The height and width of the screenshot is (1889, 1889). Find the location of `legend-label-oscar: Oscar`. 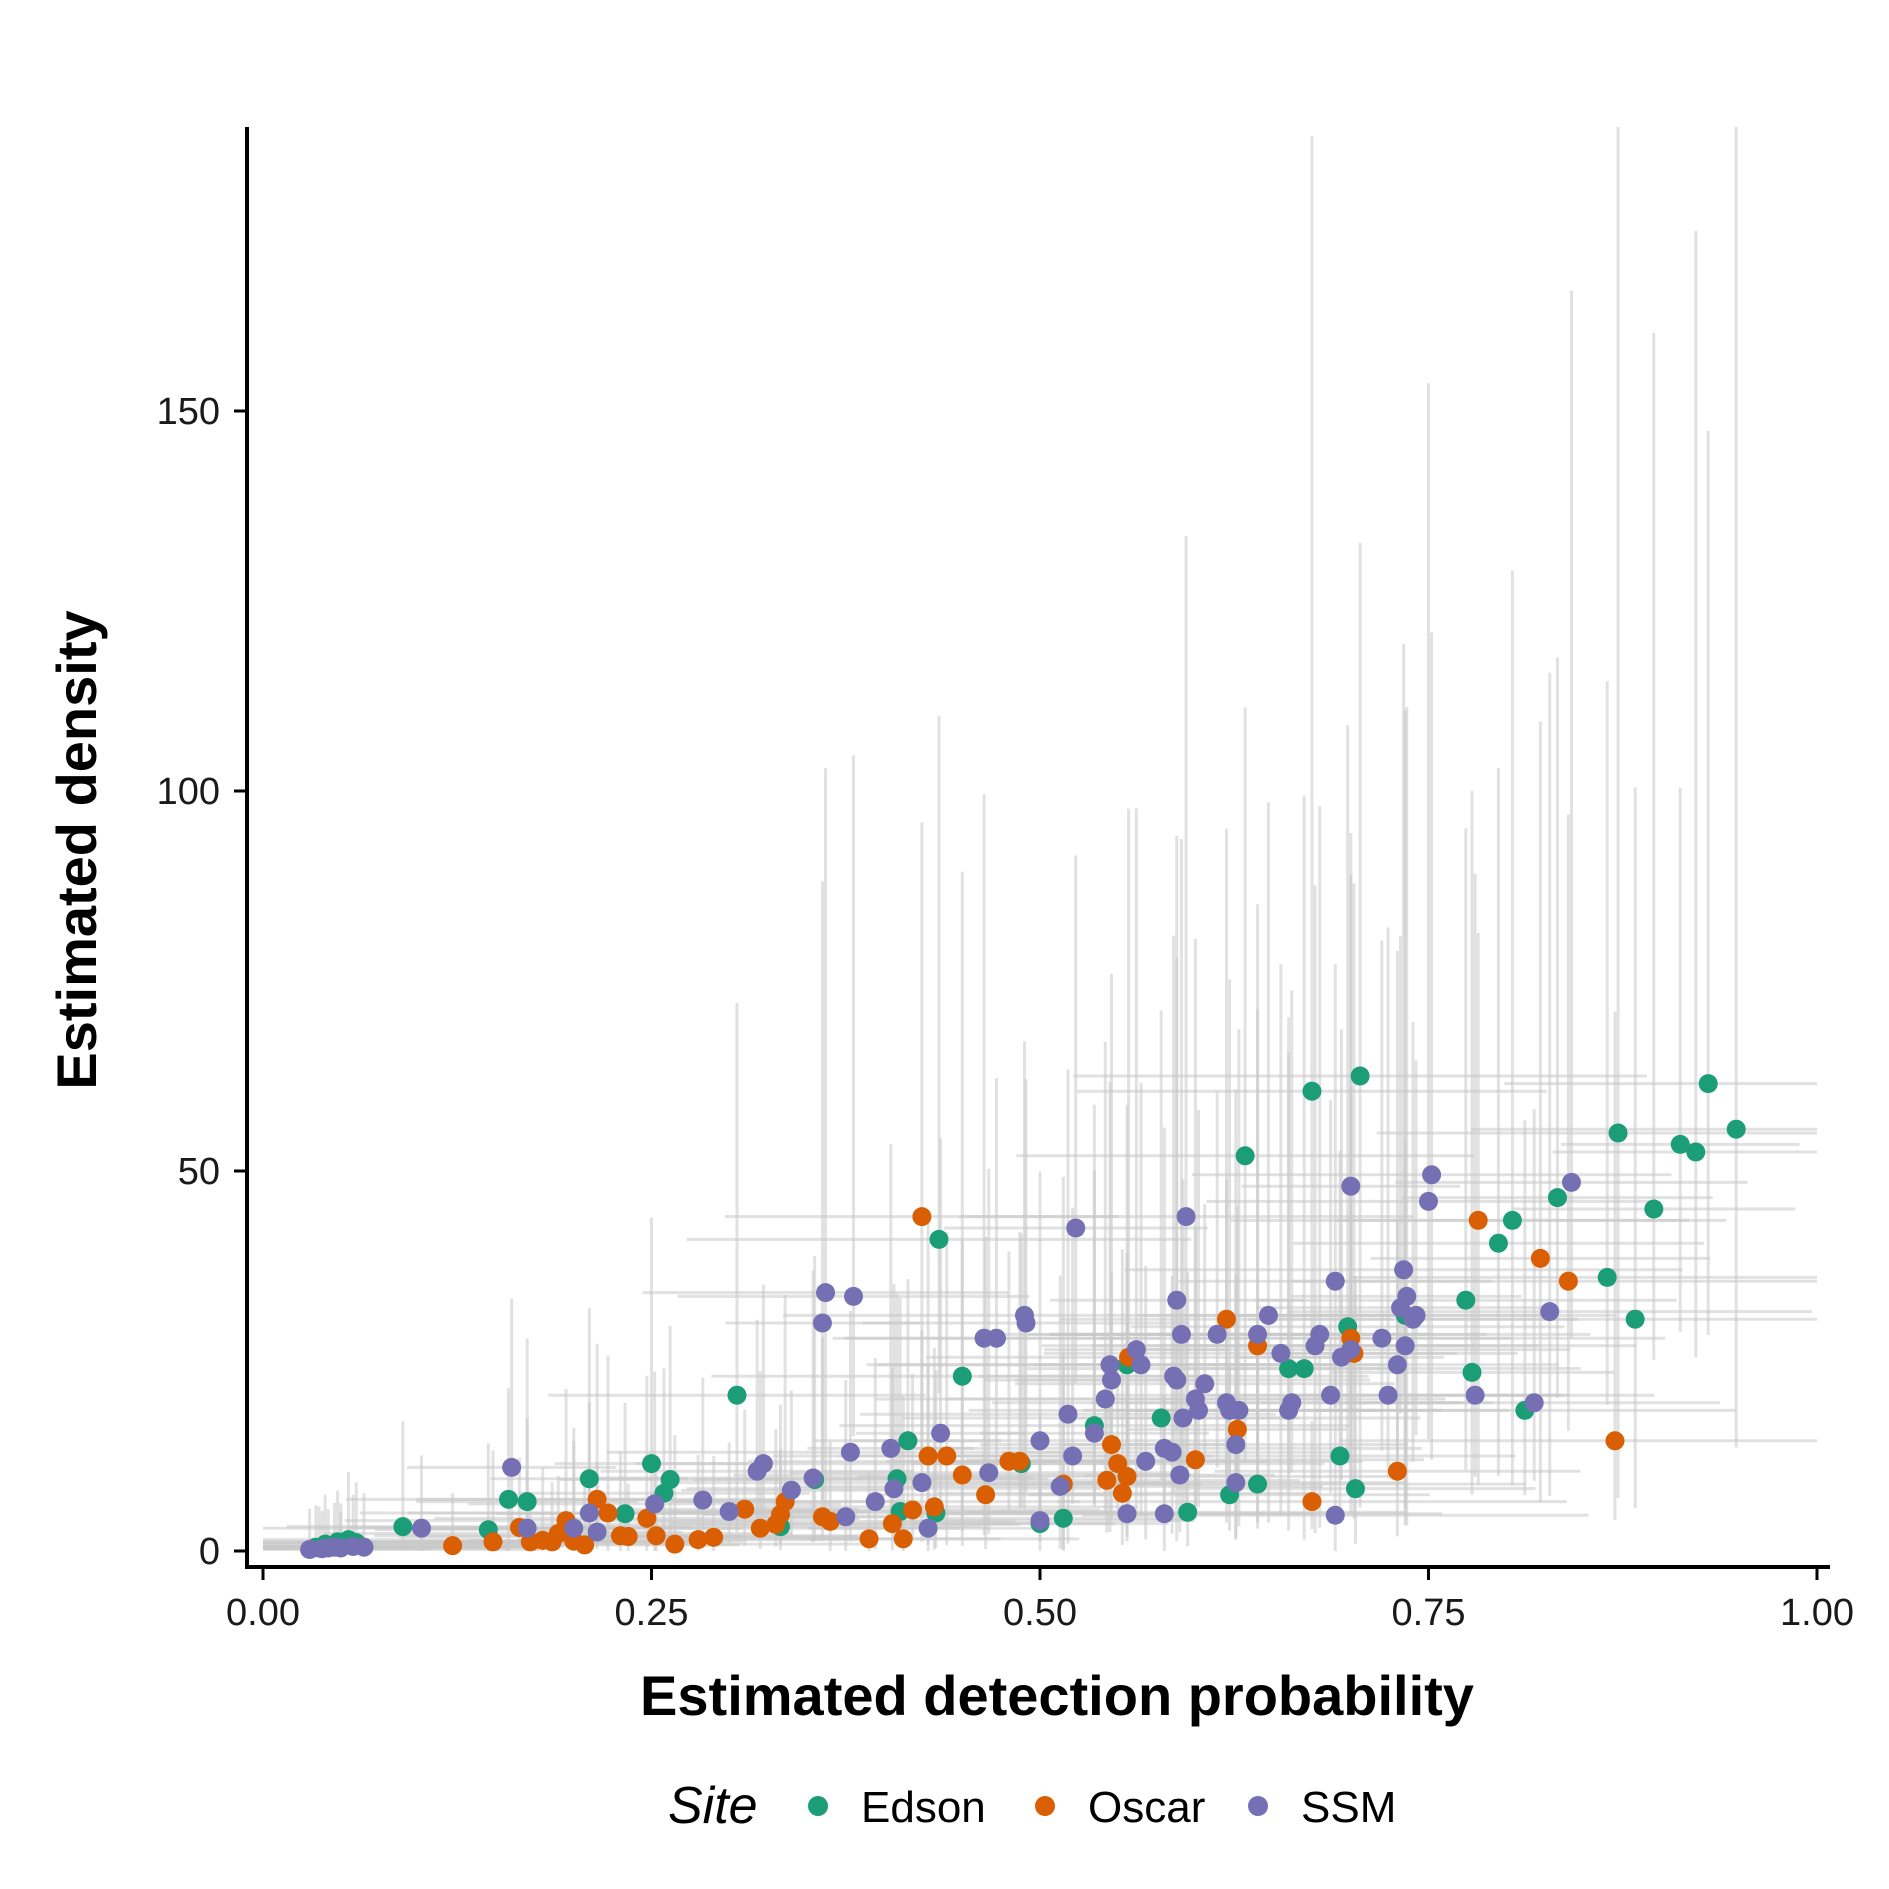

legend-label-oscar: Oscar is located at coordinates (1146, 1807).